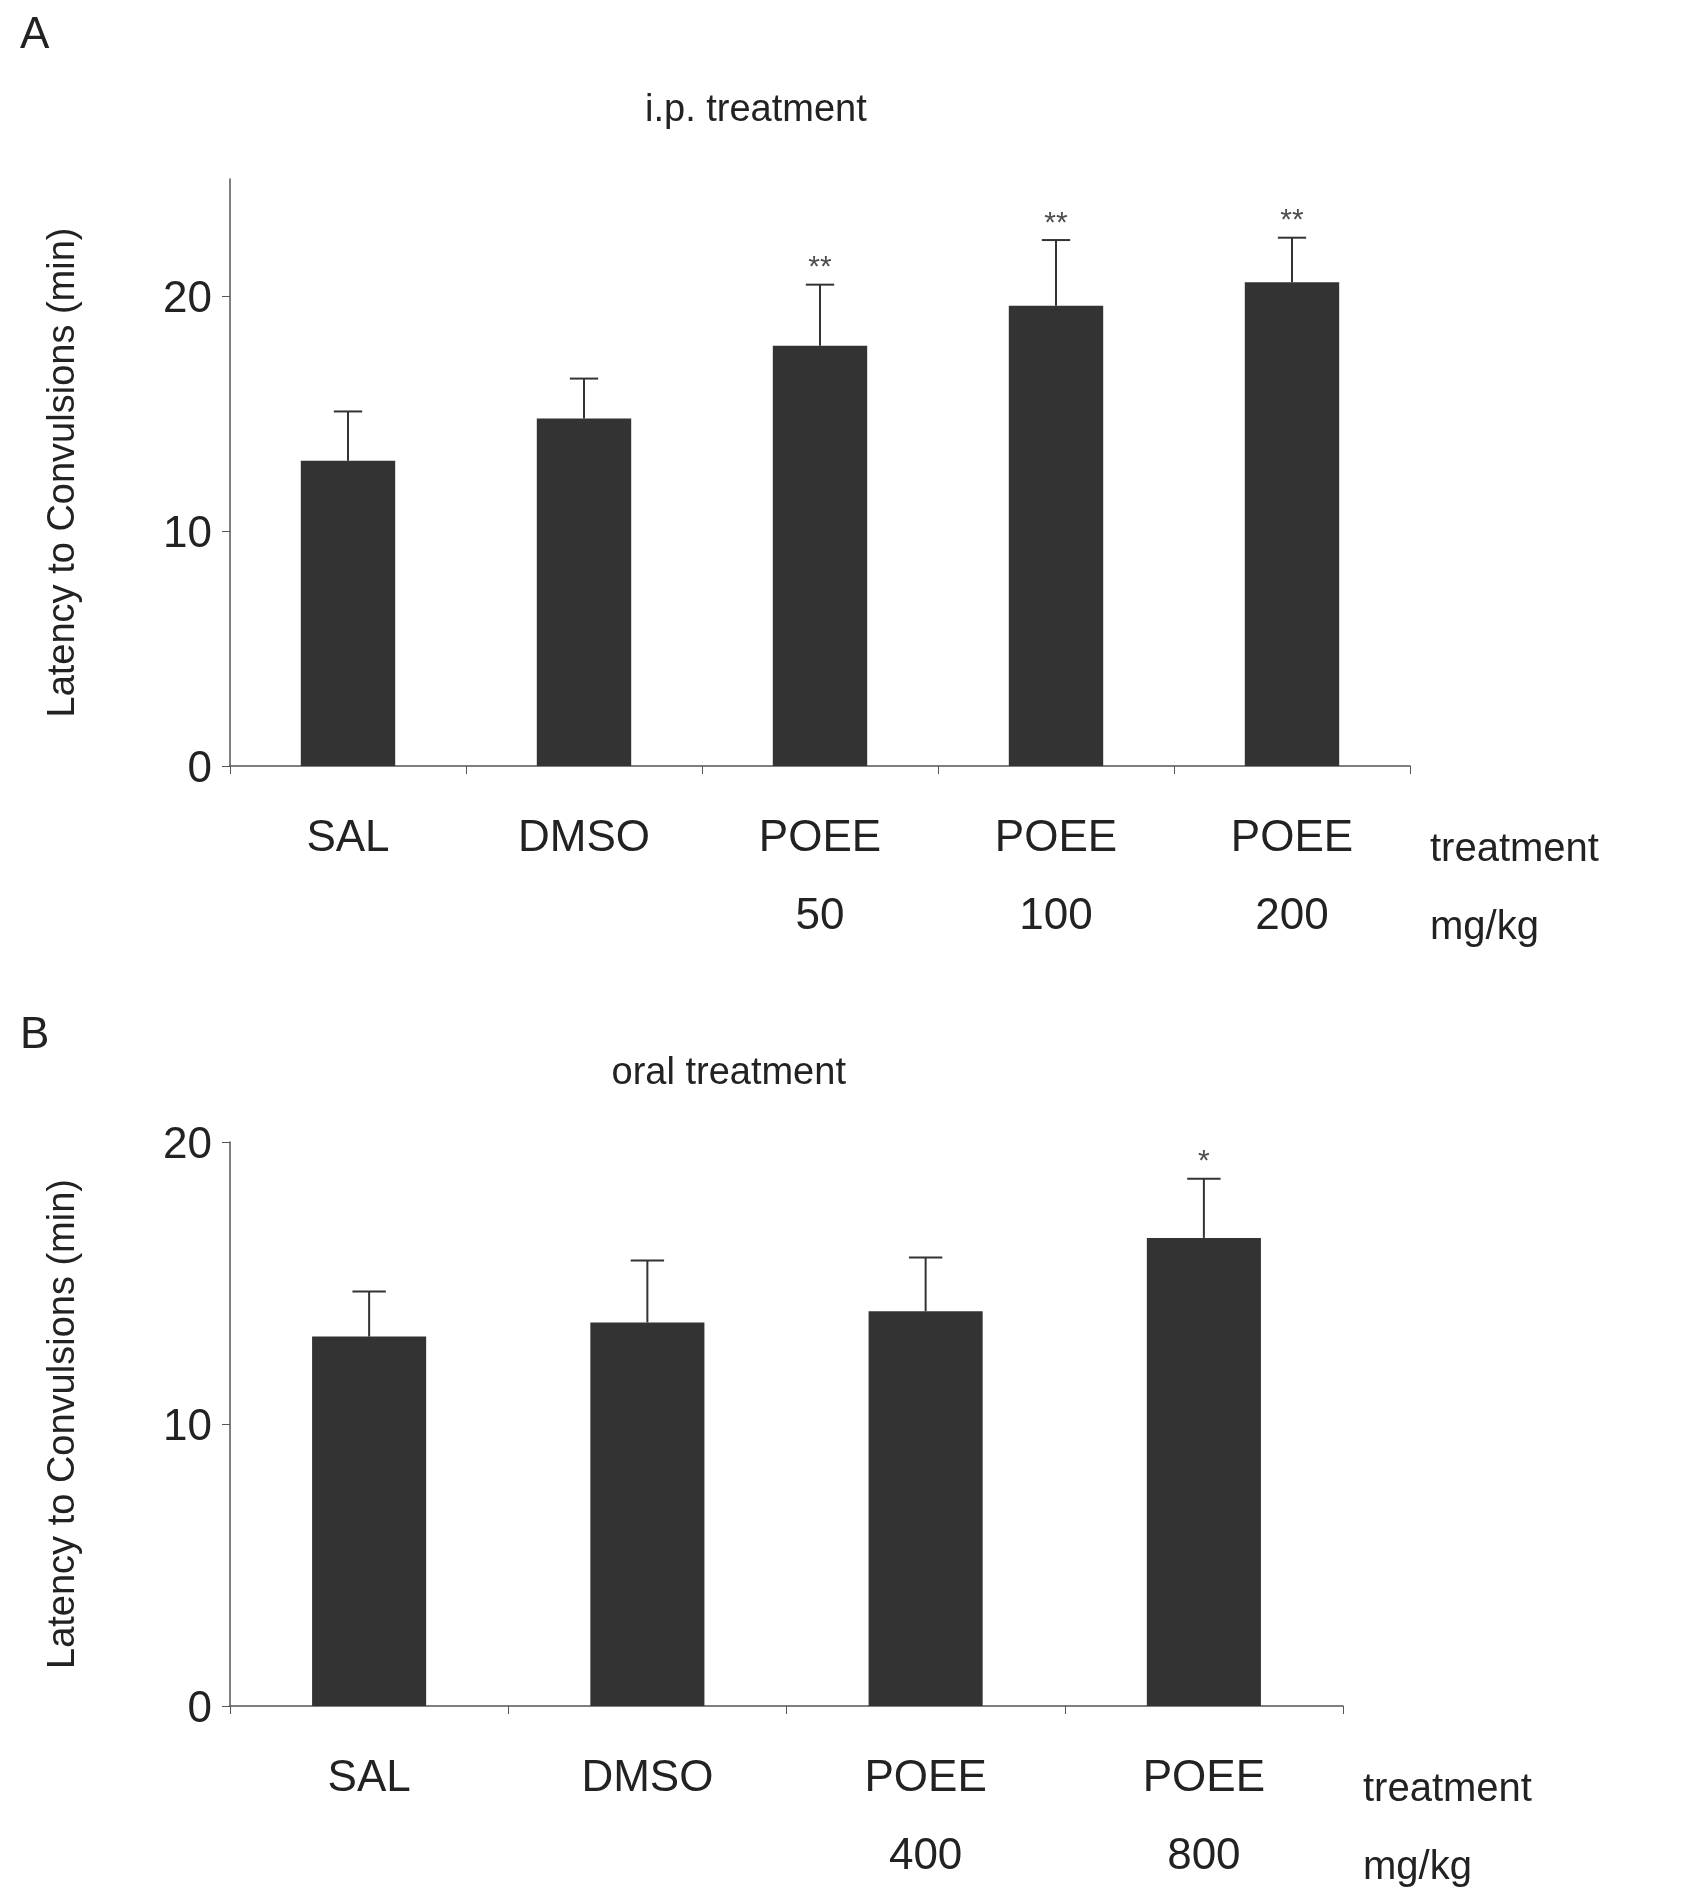 Image resolution: width=1690 pixels, height=1897 pixels. What do you see at coordinates (1204, 1814) in the screenshot?
I see `x-tick-label: POEE 800` at bounding box center [1204, 1814].